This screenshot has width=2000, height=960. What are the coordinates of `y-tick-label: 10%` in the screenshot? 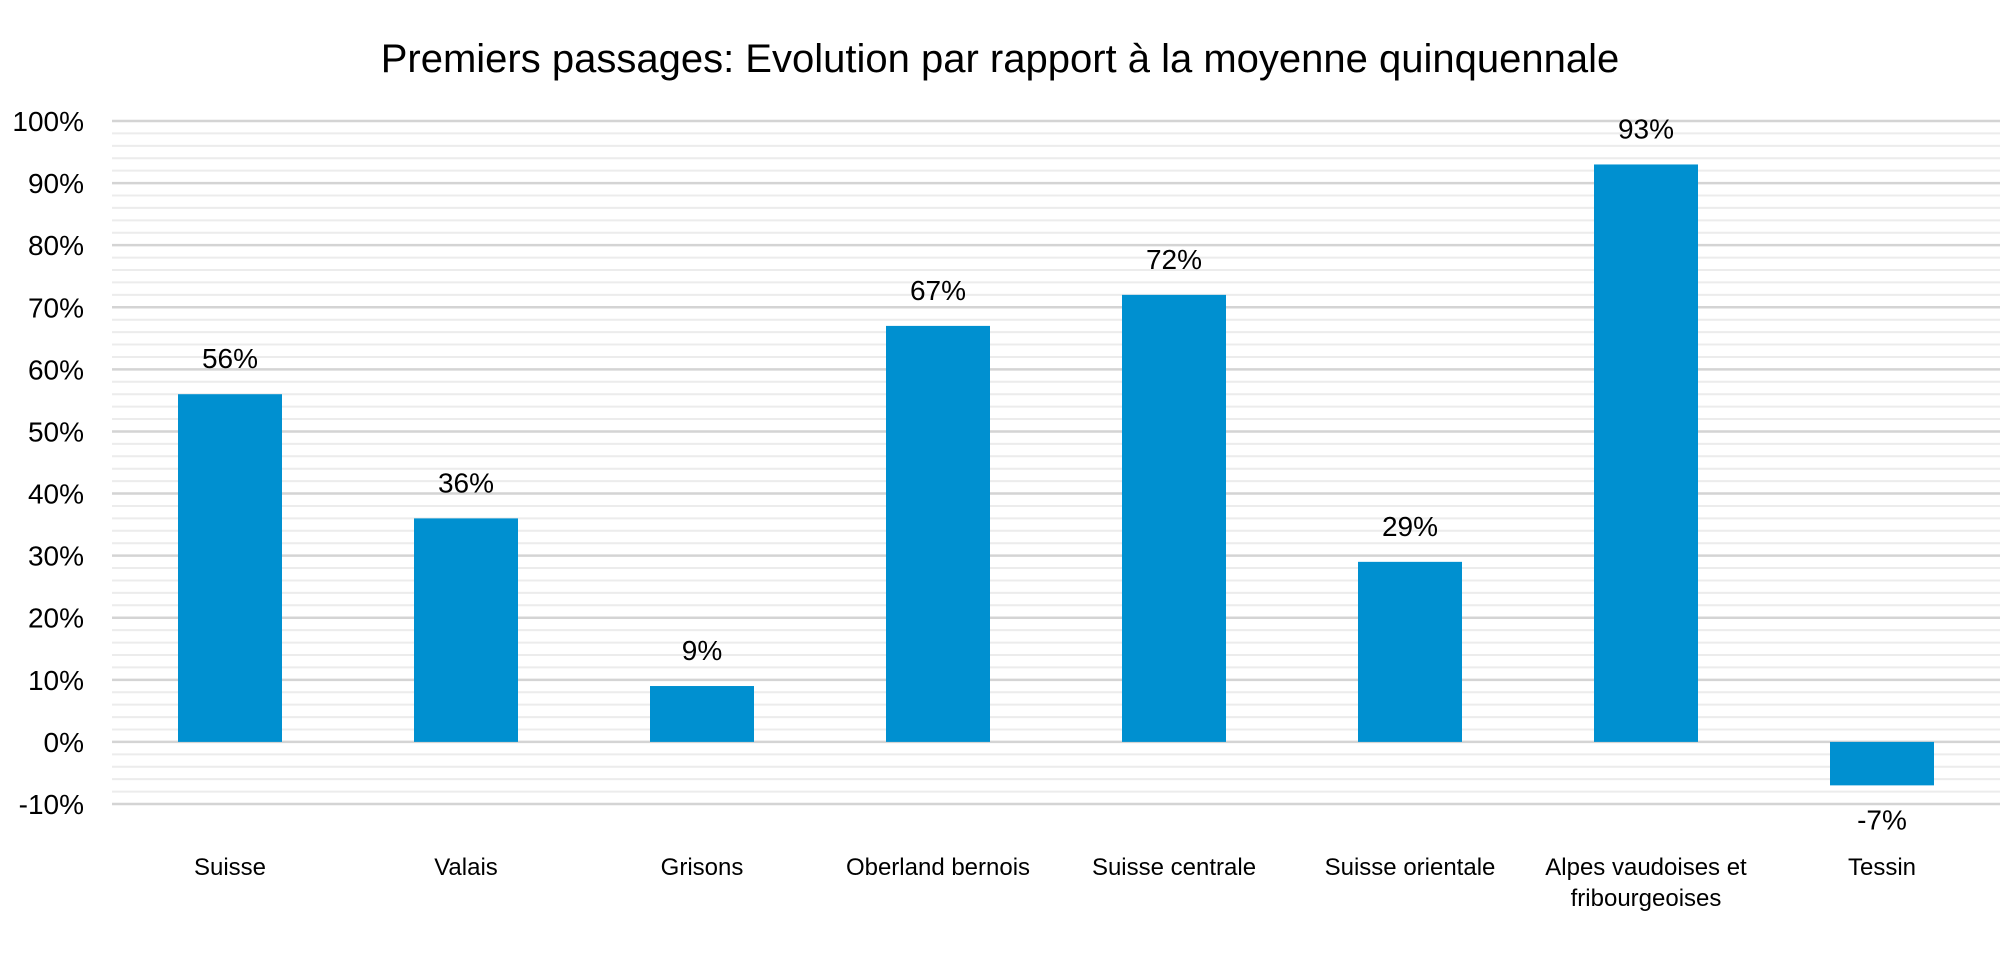 It's located at (56, 680).